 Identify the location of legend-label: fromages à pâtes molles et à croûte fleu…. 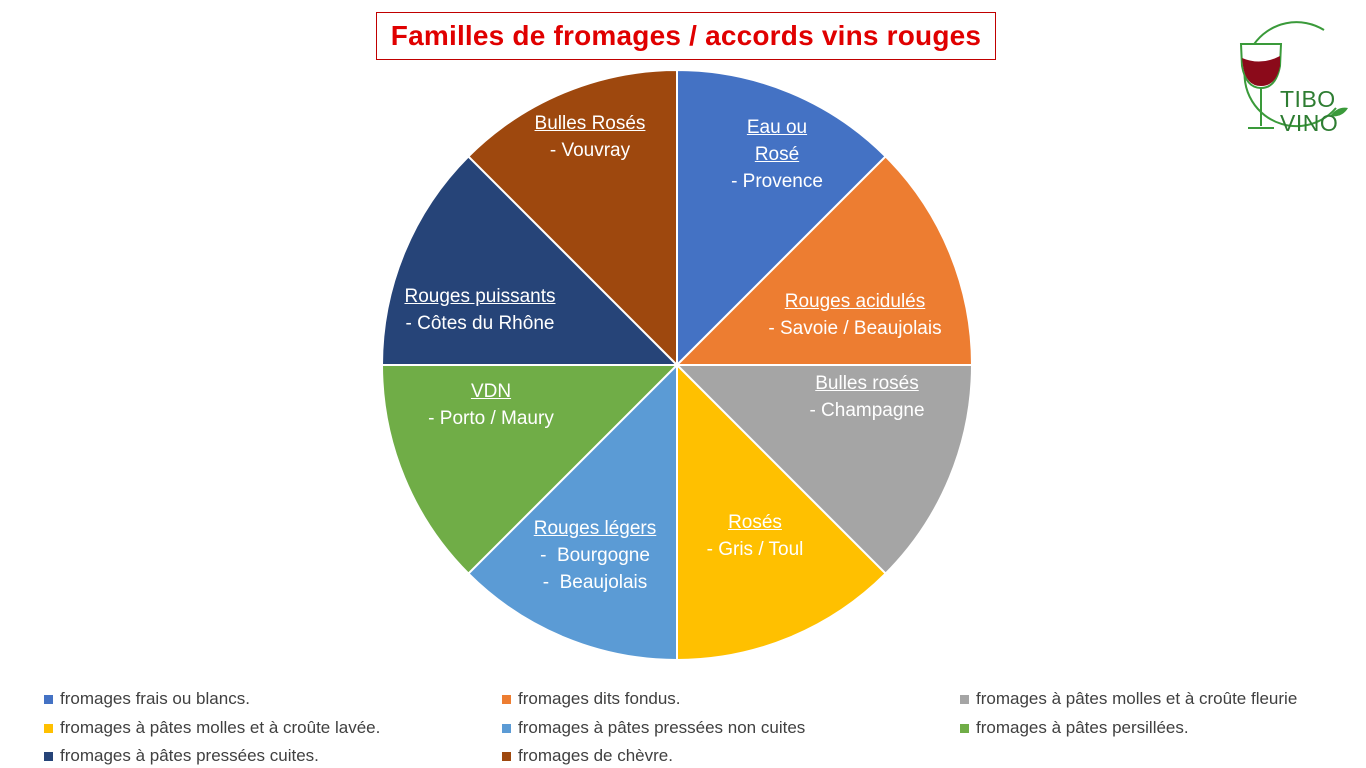
(1137, 698).